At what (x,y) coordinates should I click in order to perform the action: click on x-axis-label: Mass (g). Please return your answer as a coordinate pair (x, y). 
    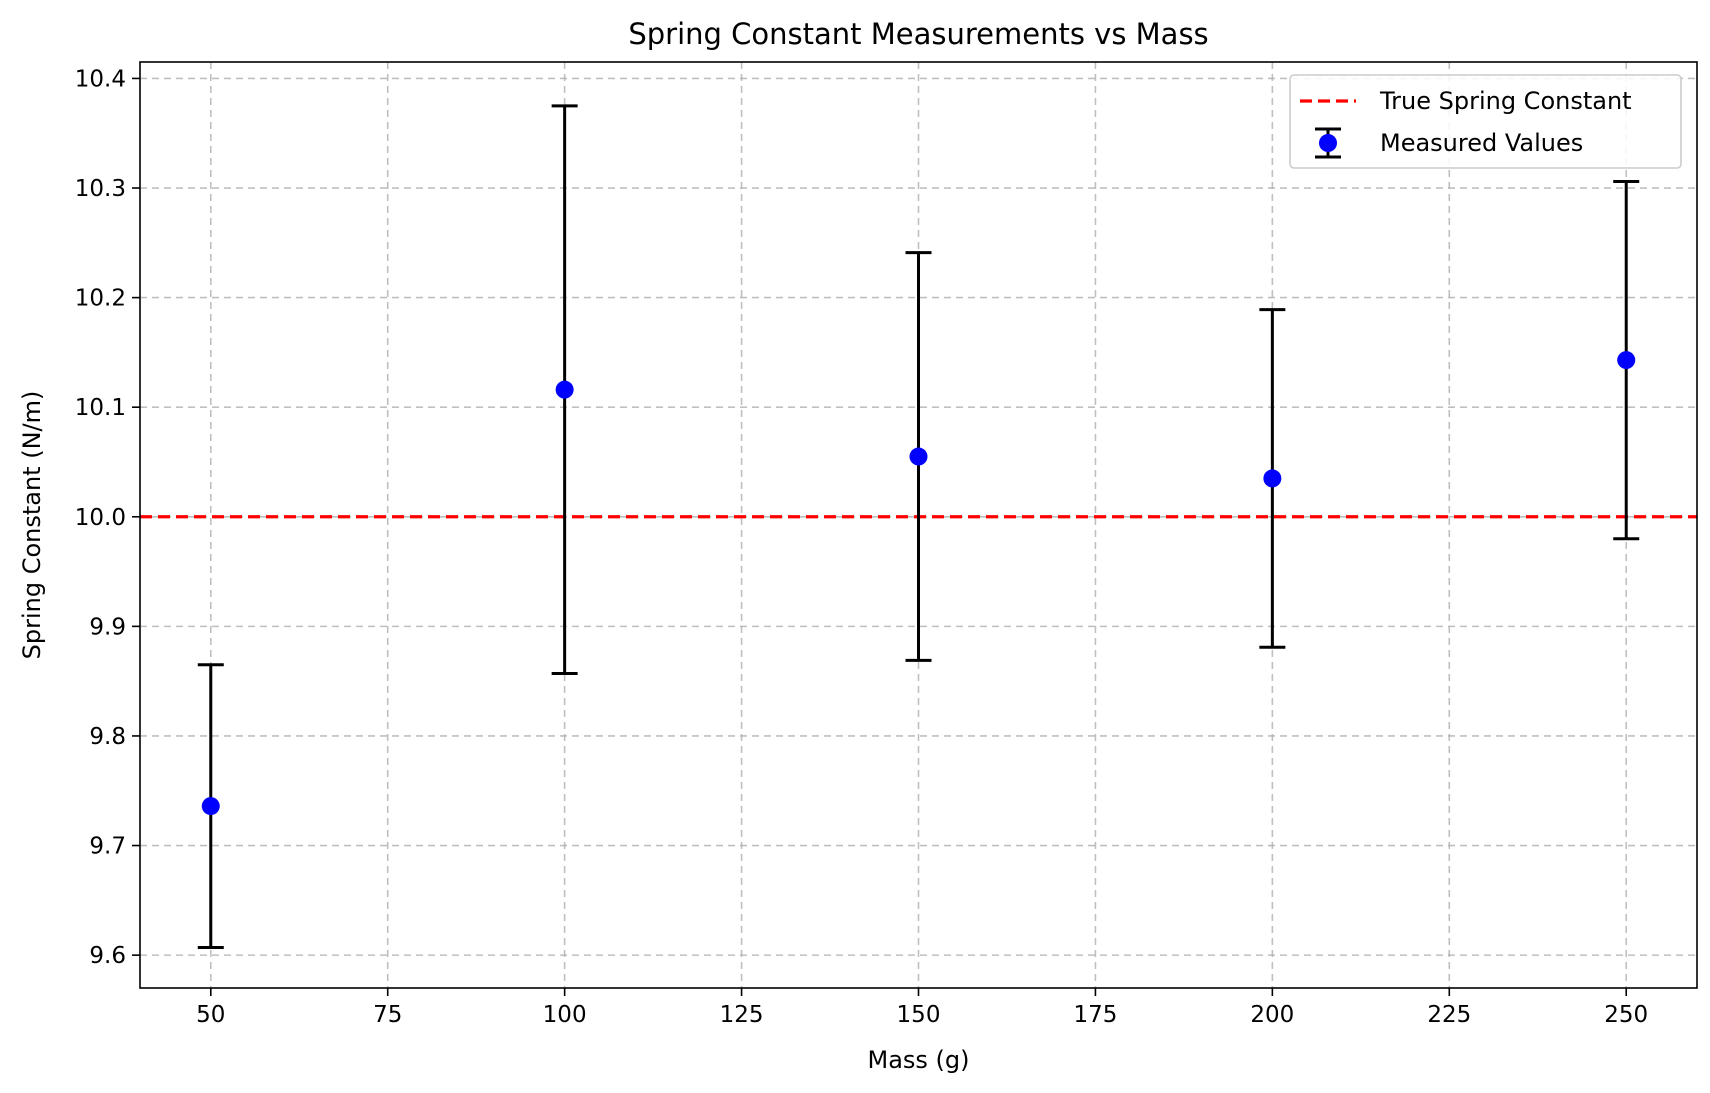
    Looking at the image, I should click on (918, 1060).